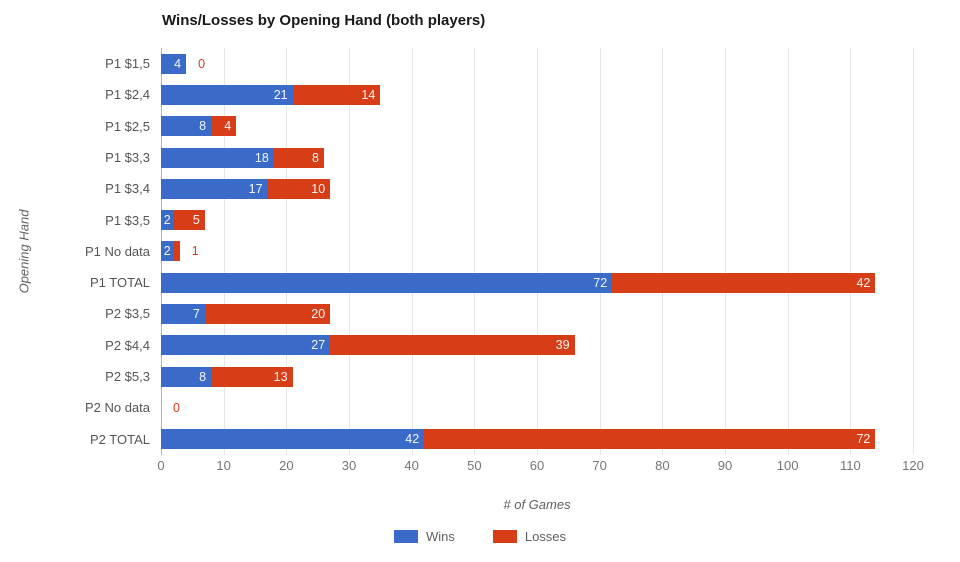 This screenshot has width=960, height=562. I want to click on legend: Wins Losses, so click(480, 536).